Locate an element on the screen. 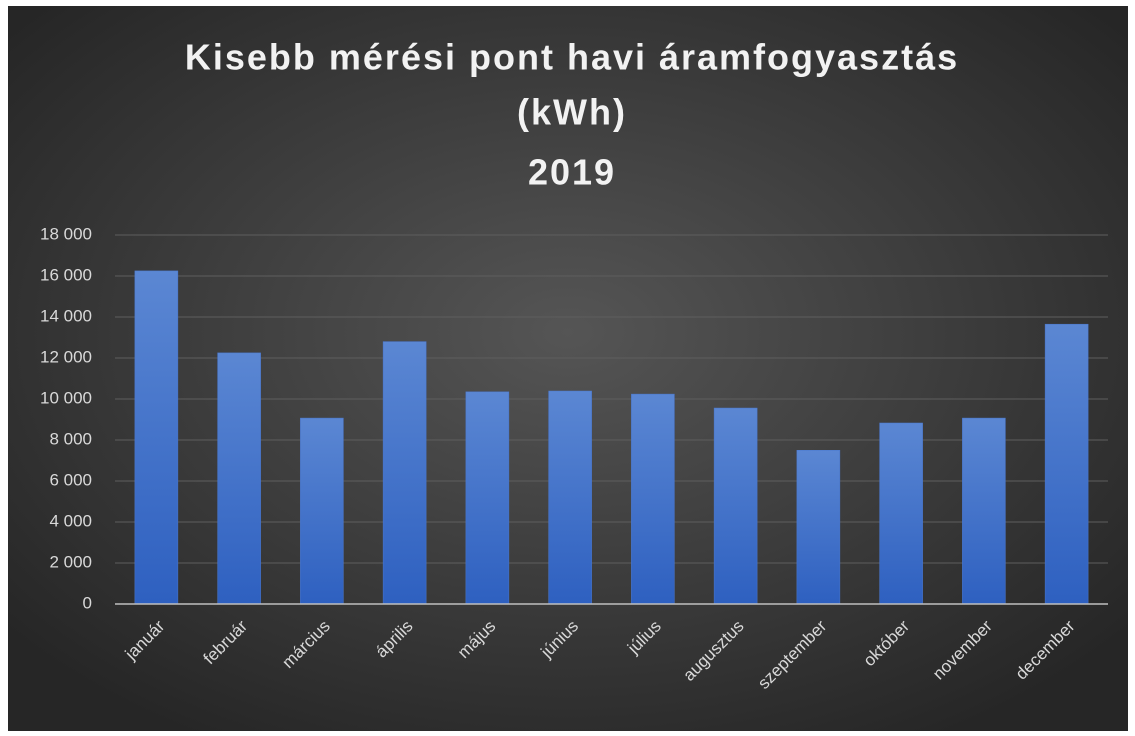 This screenshot has width=1135, height=736. chart-title: Kisebb mérési pont havi áramfogyasztás is located at coordinates (572, 57).